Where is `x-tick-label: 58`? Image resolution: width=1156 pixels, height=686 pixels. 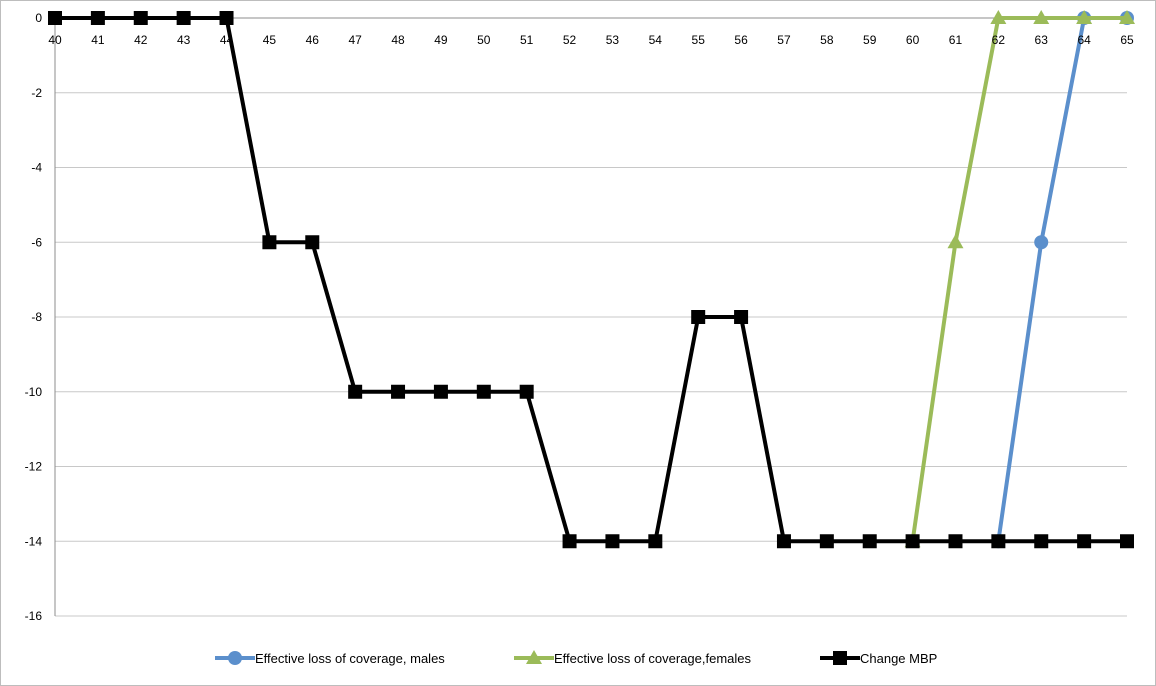 x-tick-label: 58 is located at coordinates (827, 40).